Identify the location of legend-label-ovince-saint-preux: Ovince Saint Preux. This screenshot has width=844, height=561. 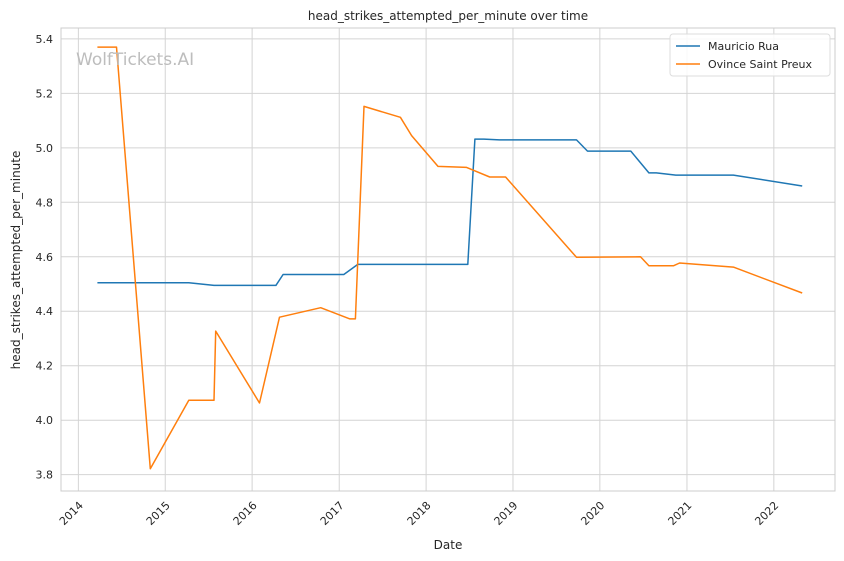
(760, 64).